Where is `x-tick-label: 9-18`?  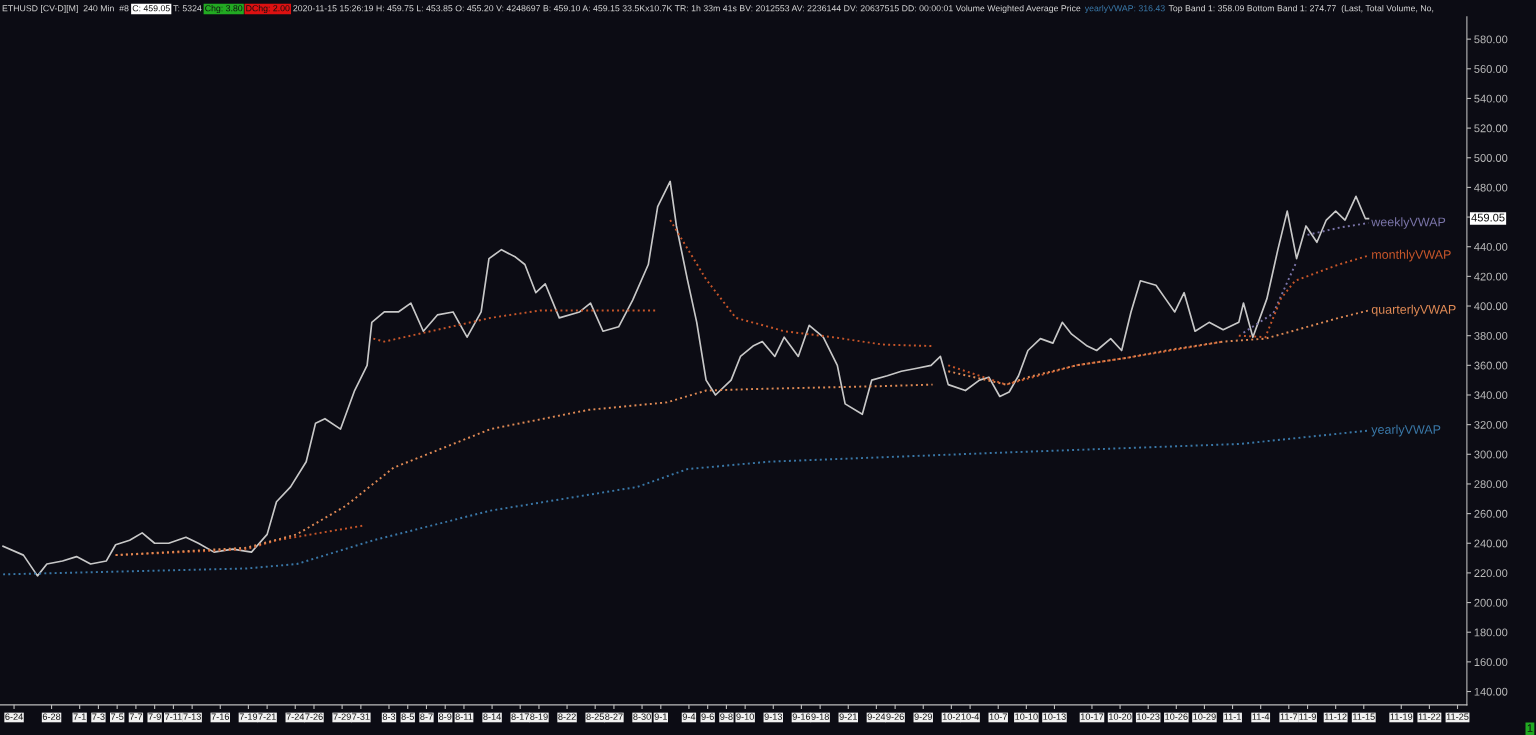
x-tick-label: 9-18 is located at coordinates (820, 716).